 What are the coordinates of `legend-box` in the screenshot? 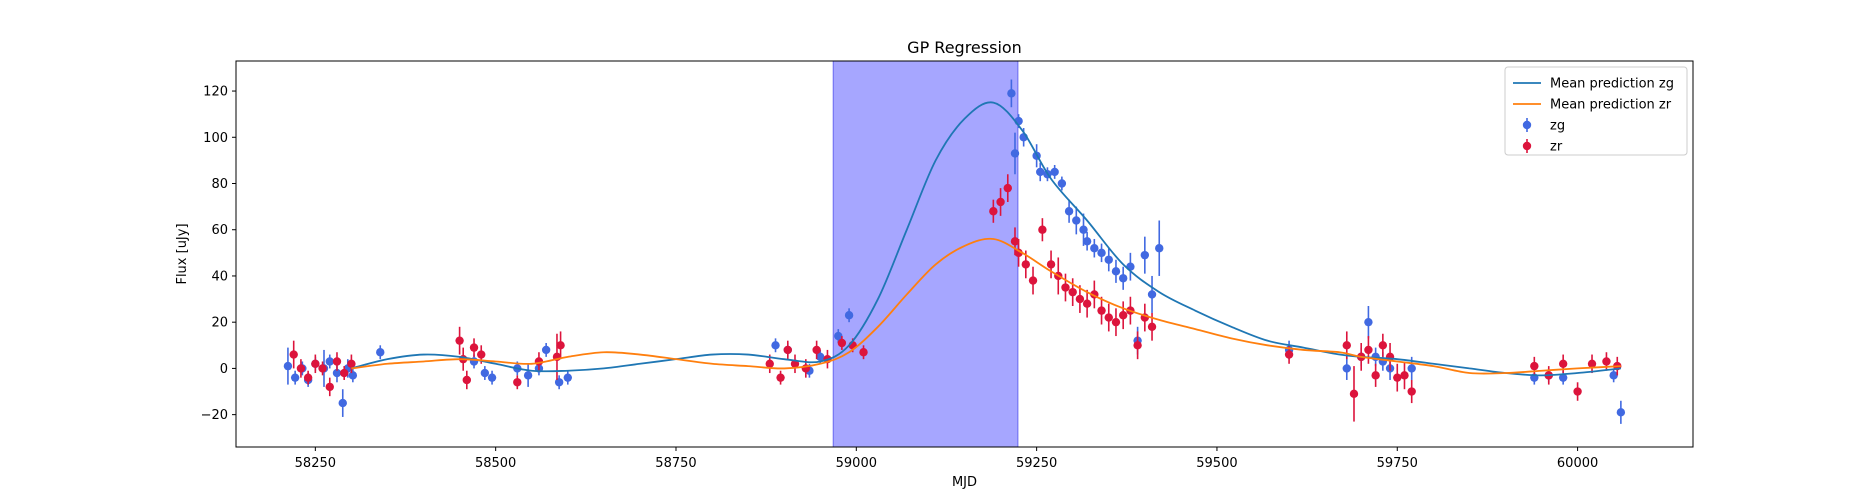 It's located at (1596, 111).